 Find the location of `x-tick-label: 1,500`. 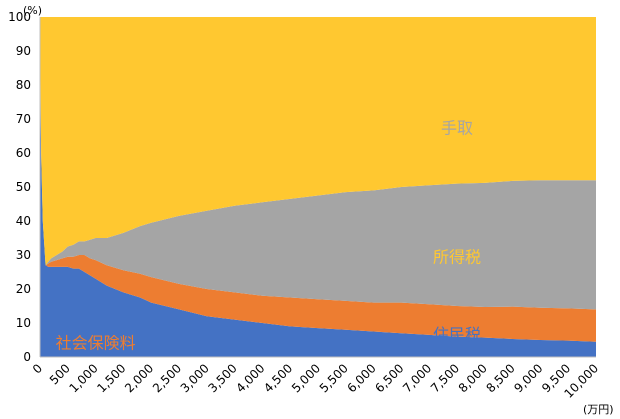

x-tick-label: 1,500 is located at coordinates (111, 378).